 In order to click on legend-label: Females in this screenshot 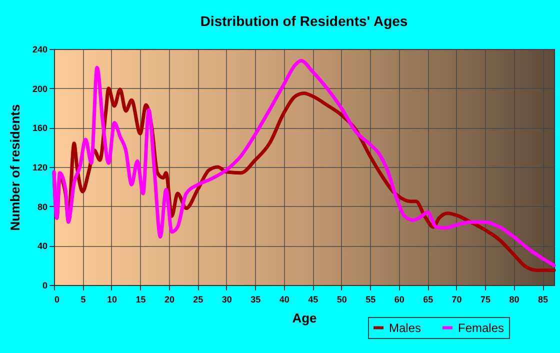, I will do `click(481, 327)`.